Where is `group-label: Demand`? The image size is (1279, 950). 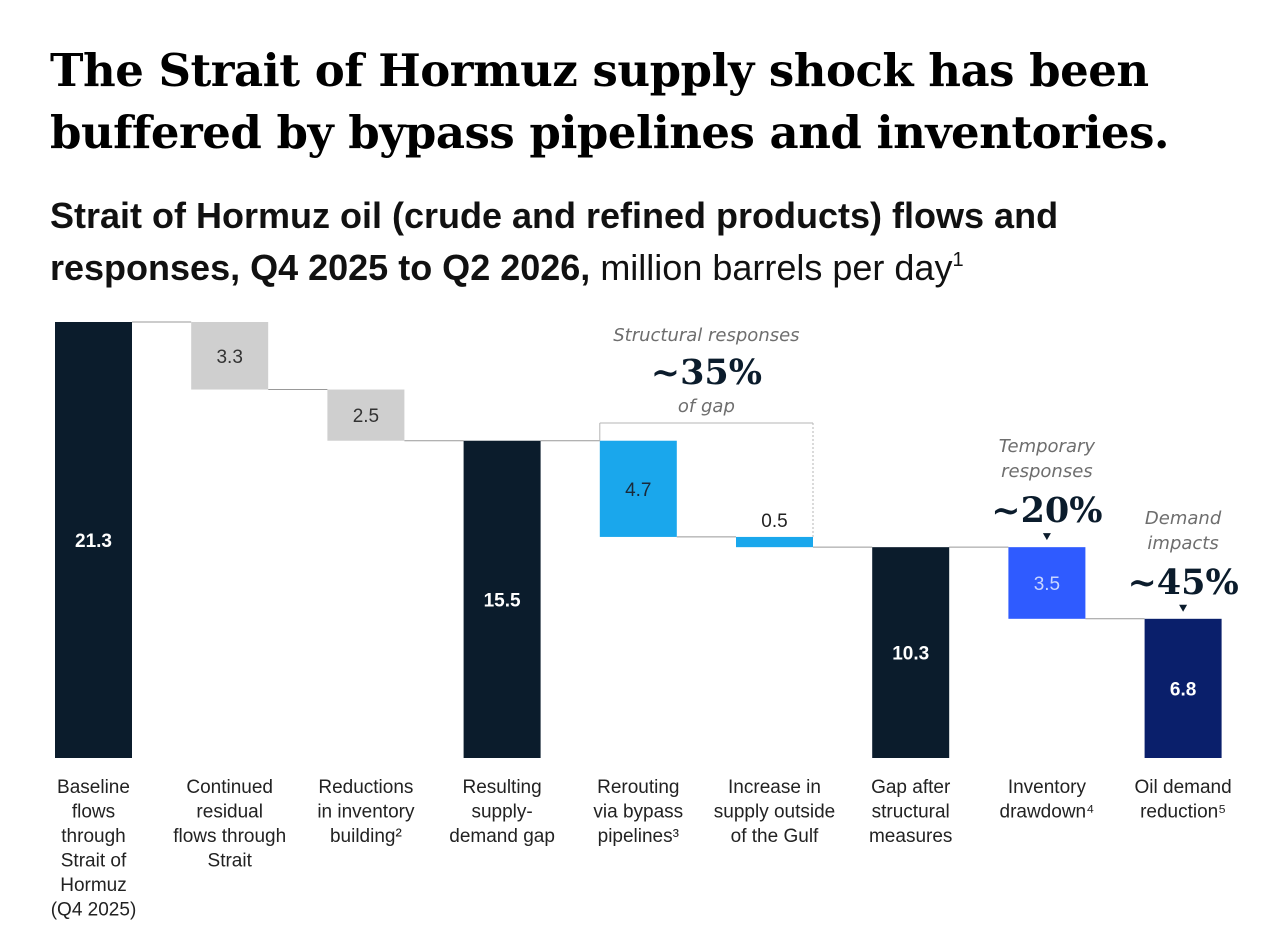 group-label: Demand is located at coordinates (1183, 518).